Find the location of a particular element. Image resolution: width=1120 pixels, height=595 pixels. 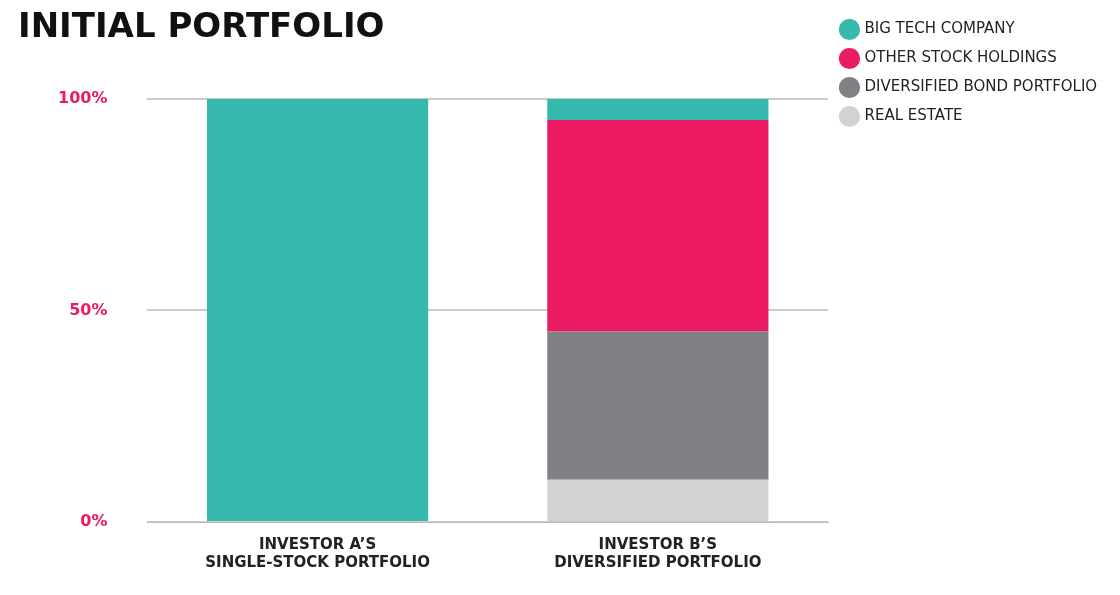

legend-label: REAL ESTATE is located at coordinates (913, 115).